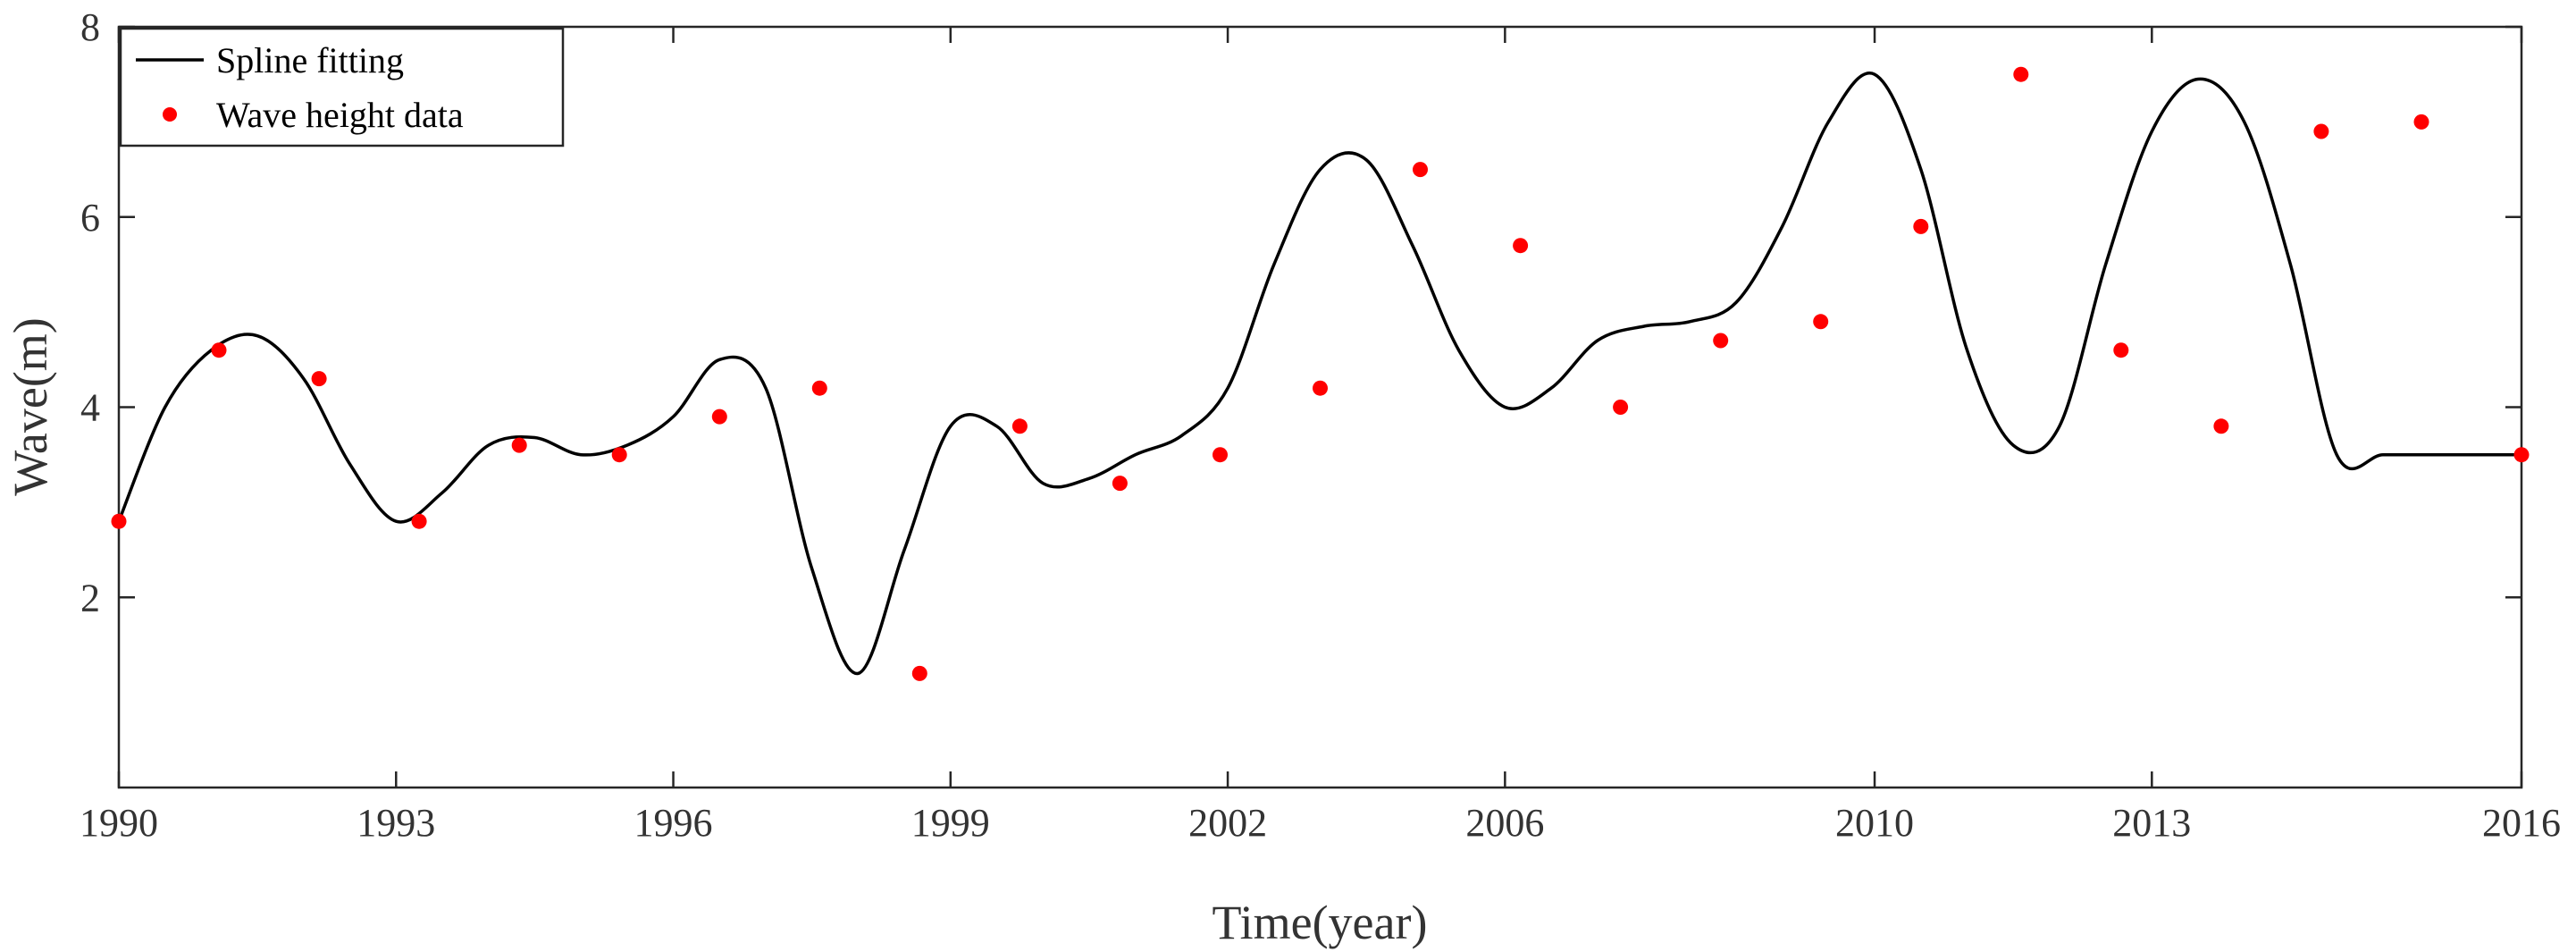 This screenshot has height=952, width=2576. What do you see at coordinates (2151, 823) in the screenshot?
I see `x-tick-label: 2013` at bounding box center [2151, 823].